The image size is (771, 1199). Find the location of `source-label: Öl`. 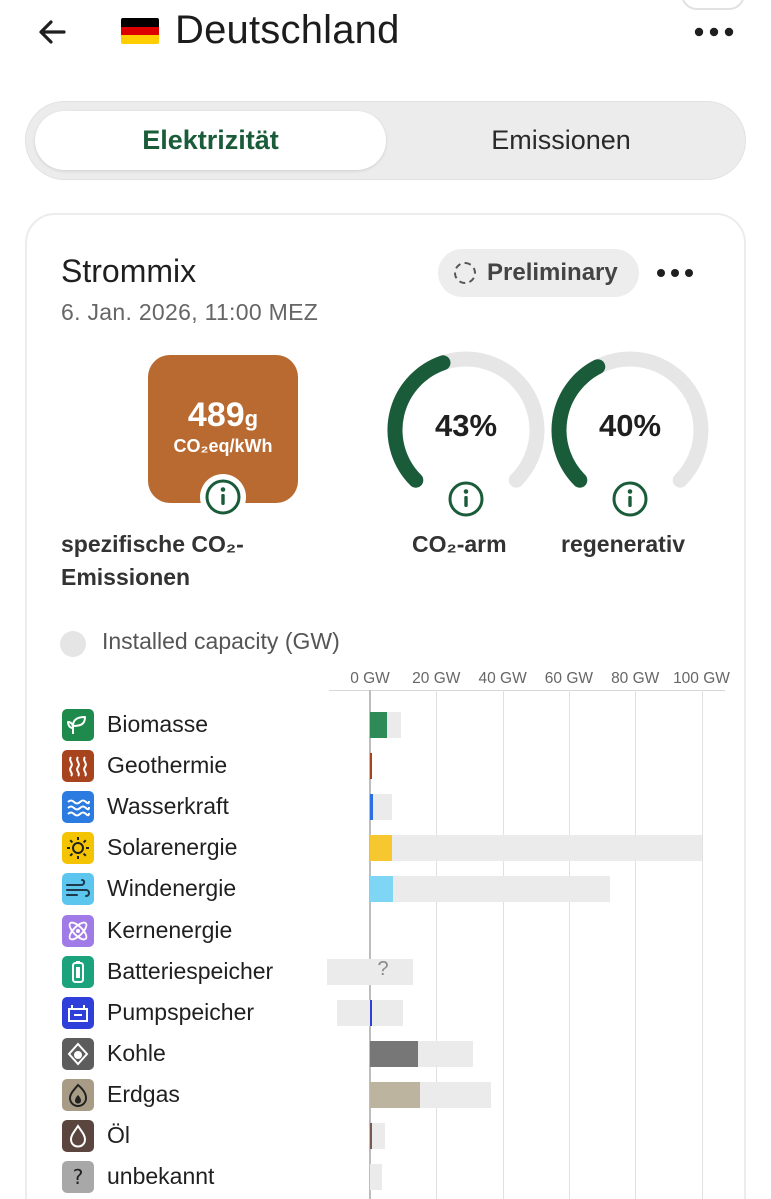

source-label: Öl is located at coordinates (118, 1135).